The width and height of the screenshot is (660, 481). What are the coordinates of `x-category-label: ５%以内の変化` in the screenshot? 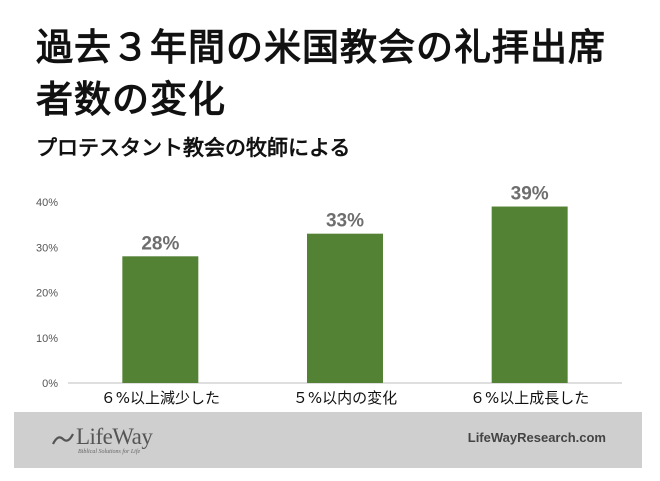 It's located at (345, 398).